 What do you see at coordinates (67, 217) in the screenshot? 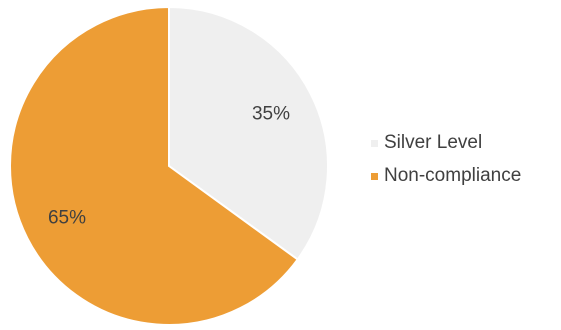
I see `data-label-non-compliance: 65%` at bounding box center [67, 217].